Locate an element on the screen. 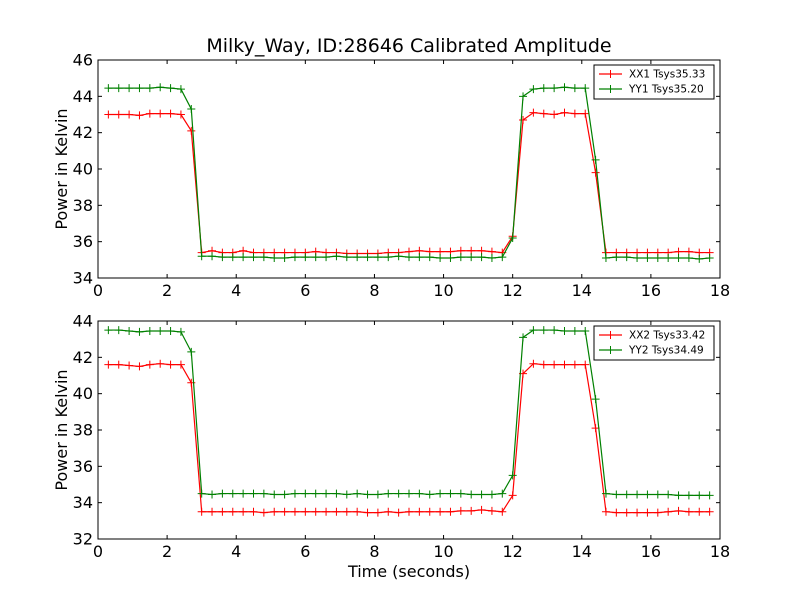  x-tick-label: 2 is located at coordinates (167, 551).